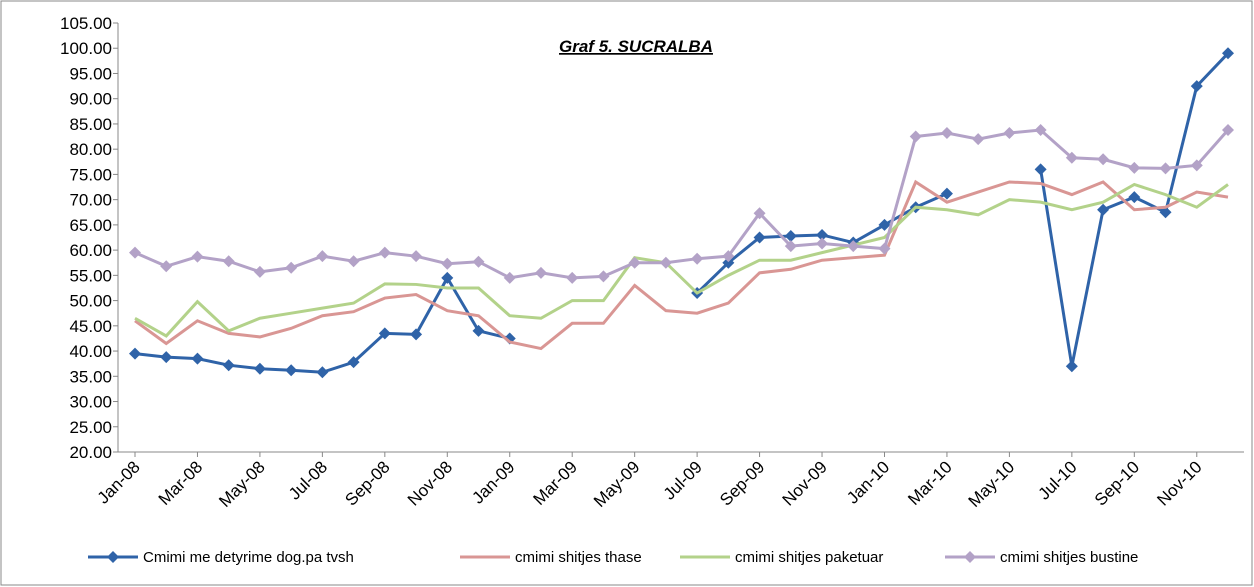 This screenshot has width=1254, height=587. Describe the element at coordinates (90, 250) in the screenshot. I see `y-tick-label: 60.00` at that location.